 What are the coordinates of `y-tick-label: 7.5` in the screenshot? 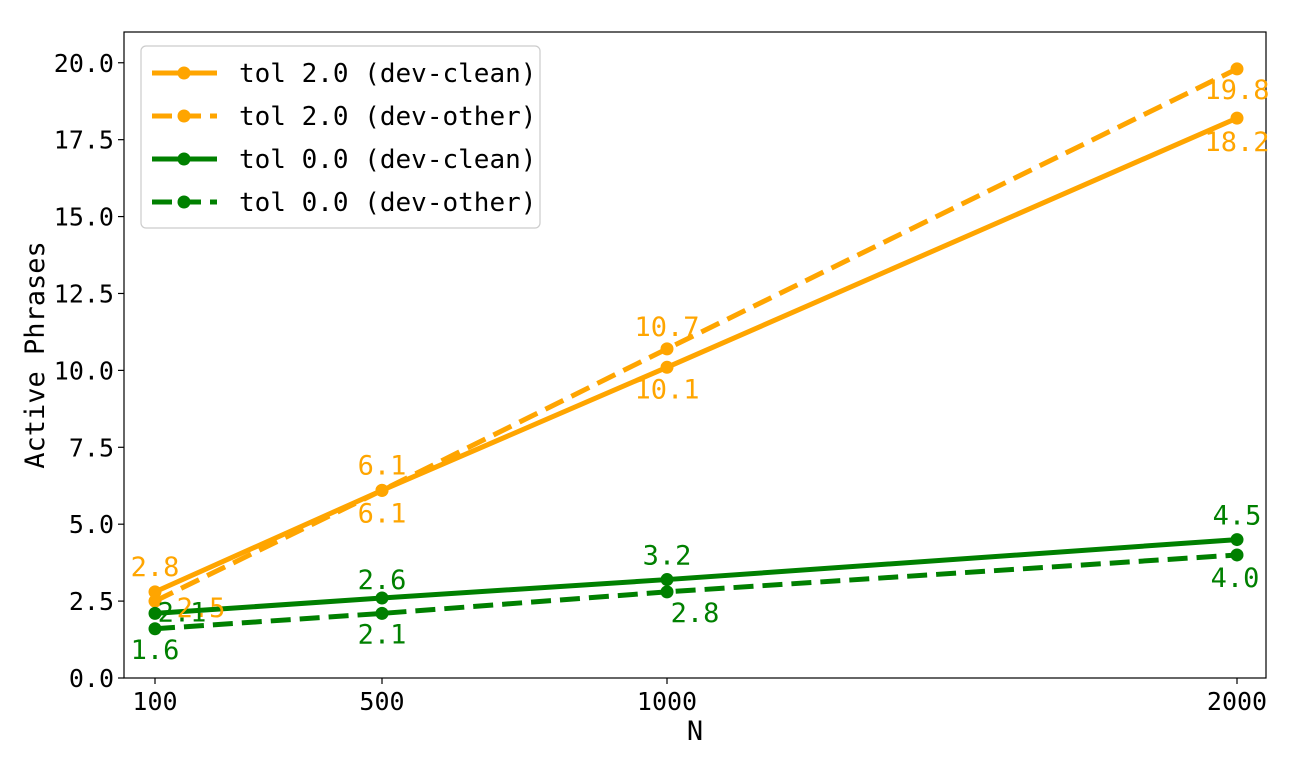 It's located at (91, 447).